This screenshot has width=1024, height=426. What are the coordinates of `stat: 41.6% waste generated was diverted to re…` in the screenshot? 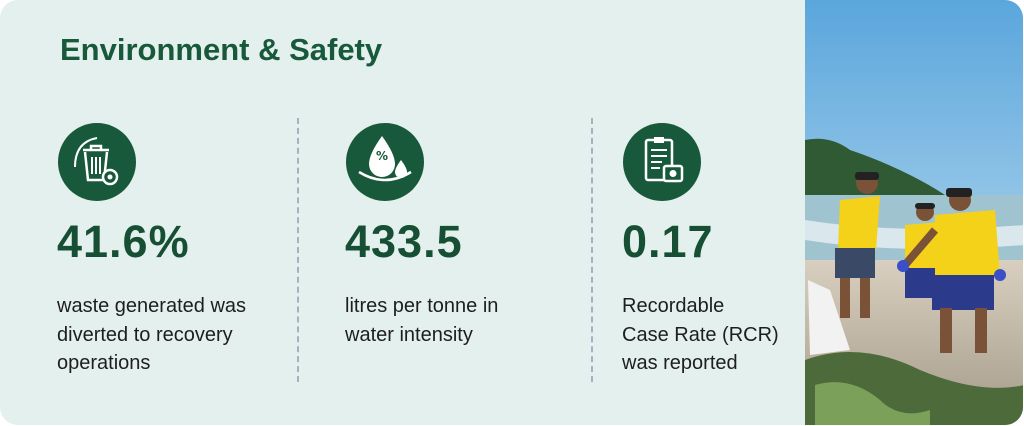 It's located at (177, 250).